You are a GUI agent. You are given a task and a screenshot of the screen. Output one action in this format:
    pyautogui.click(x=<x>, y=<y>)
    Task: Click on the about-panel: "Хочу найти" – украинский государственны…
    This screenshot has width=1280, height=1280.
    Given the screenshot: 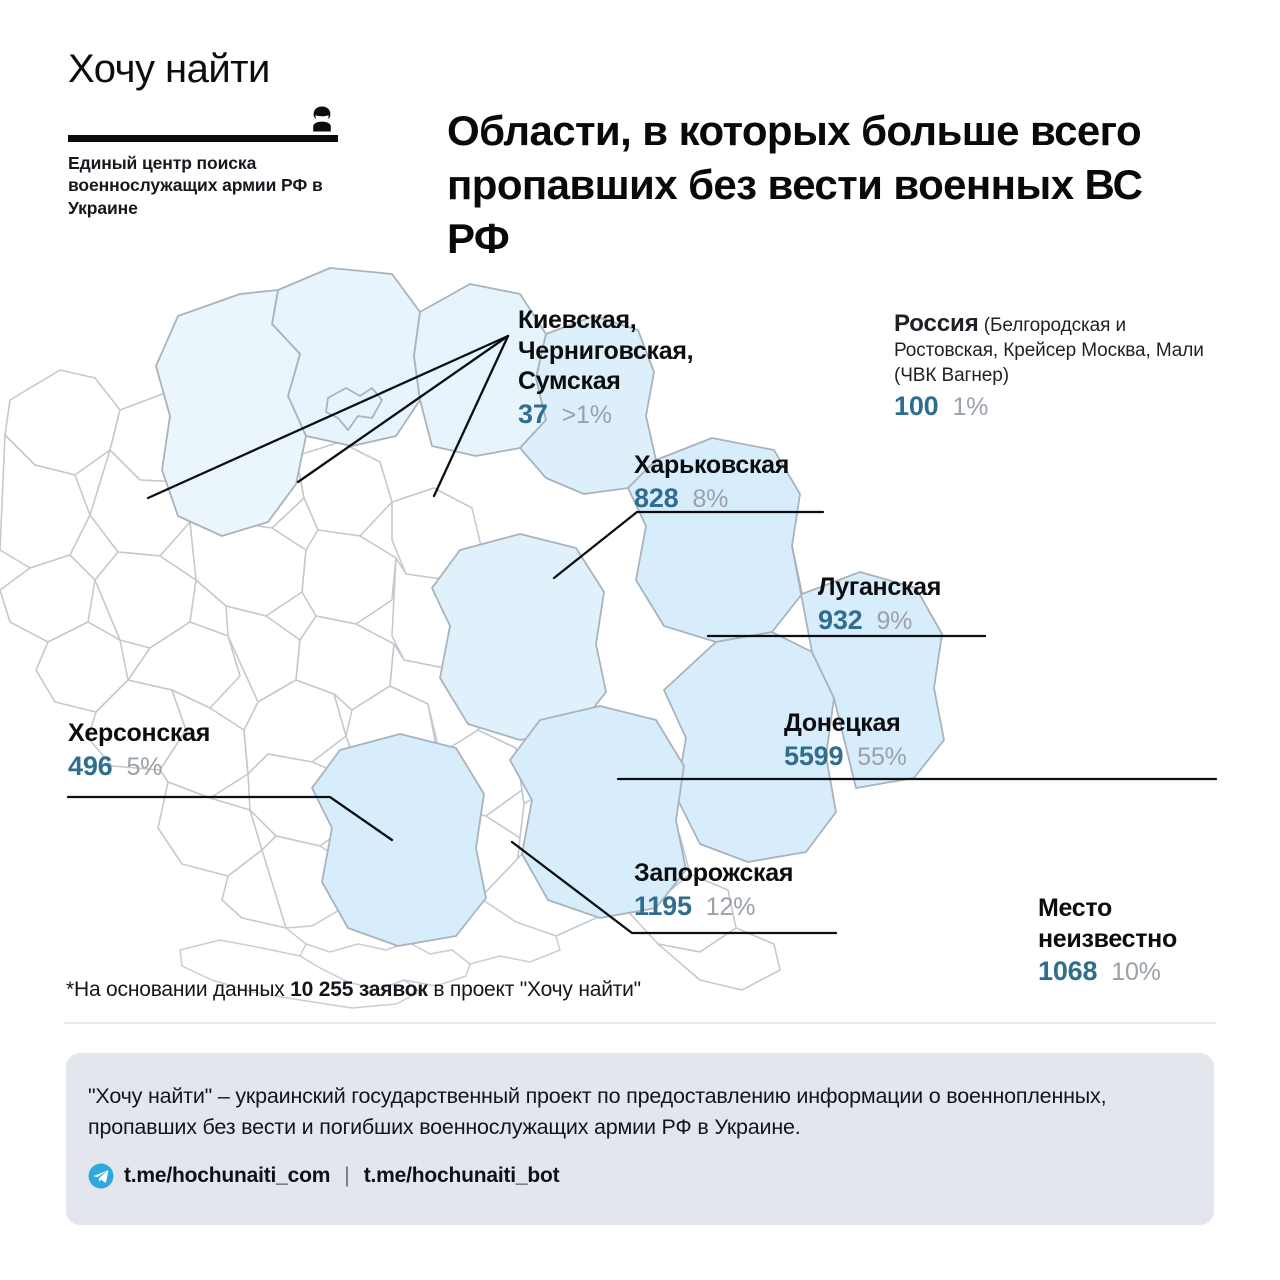 What is the action you would take?
    pyautogui.click(x=640, y=1139)
    